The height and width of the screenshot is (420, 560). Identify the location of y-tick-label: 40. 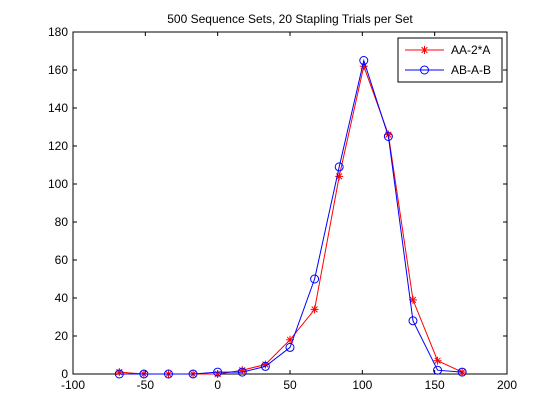
(62, 298).